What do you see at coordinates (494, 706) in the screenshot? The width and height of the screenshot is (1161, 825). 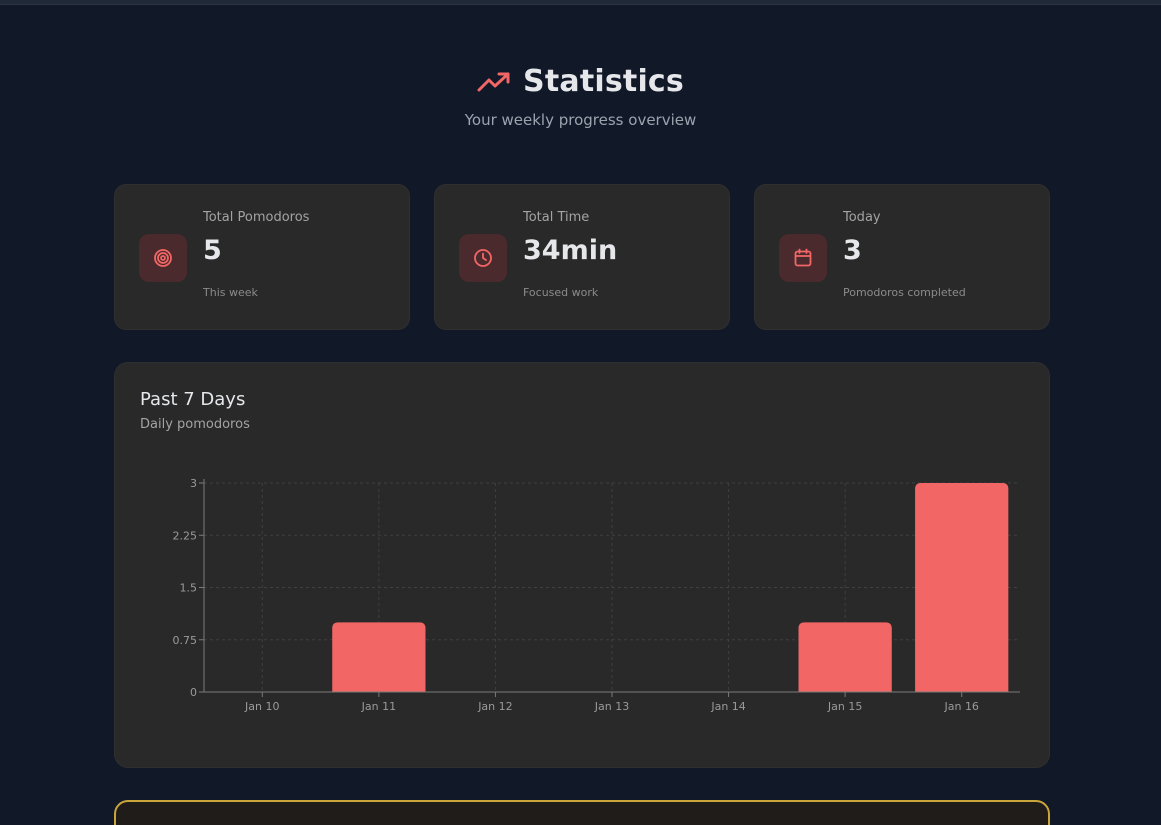 I see `x-tick-label: Jan 12` at bounding box center [494, 706].